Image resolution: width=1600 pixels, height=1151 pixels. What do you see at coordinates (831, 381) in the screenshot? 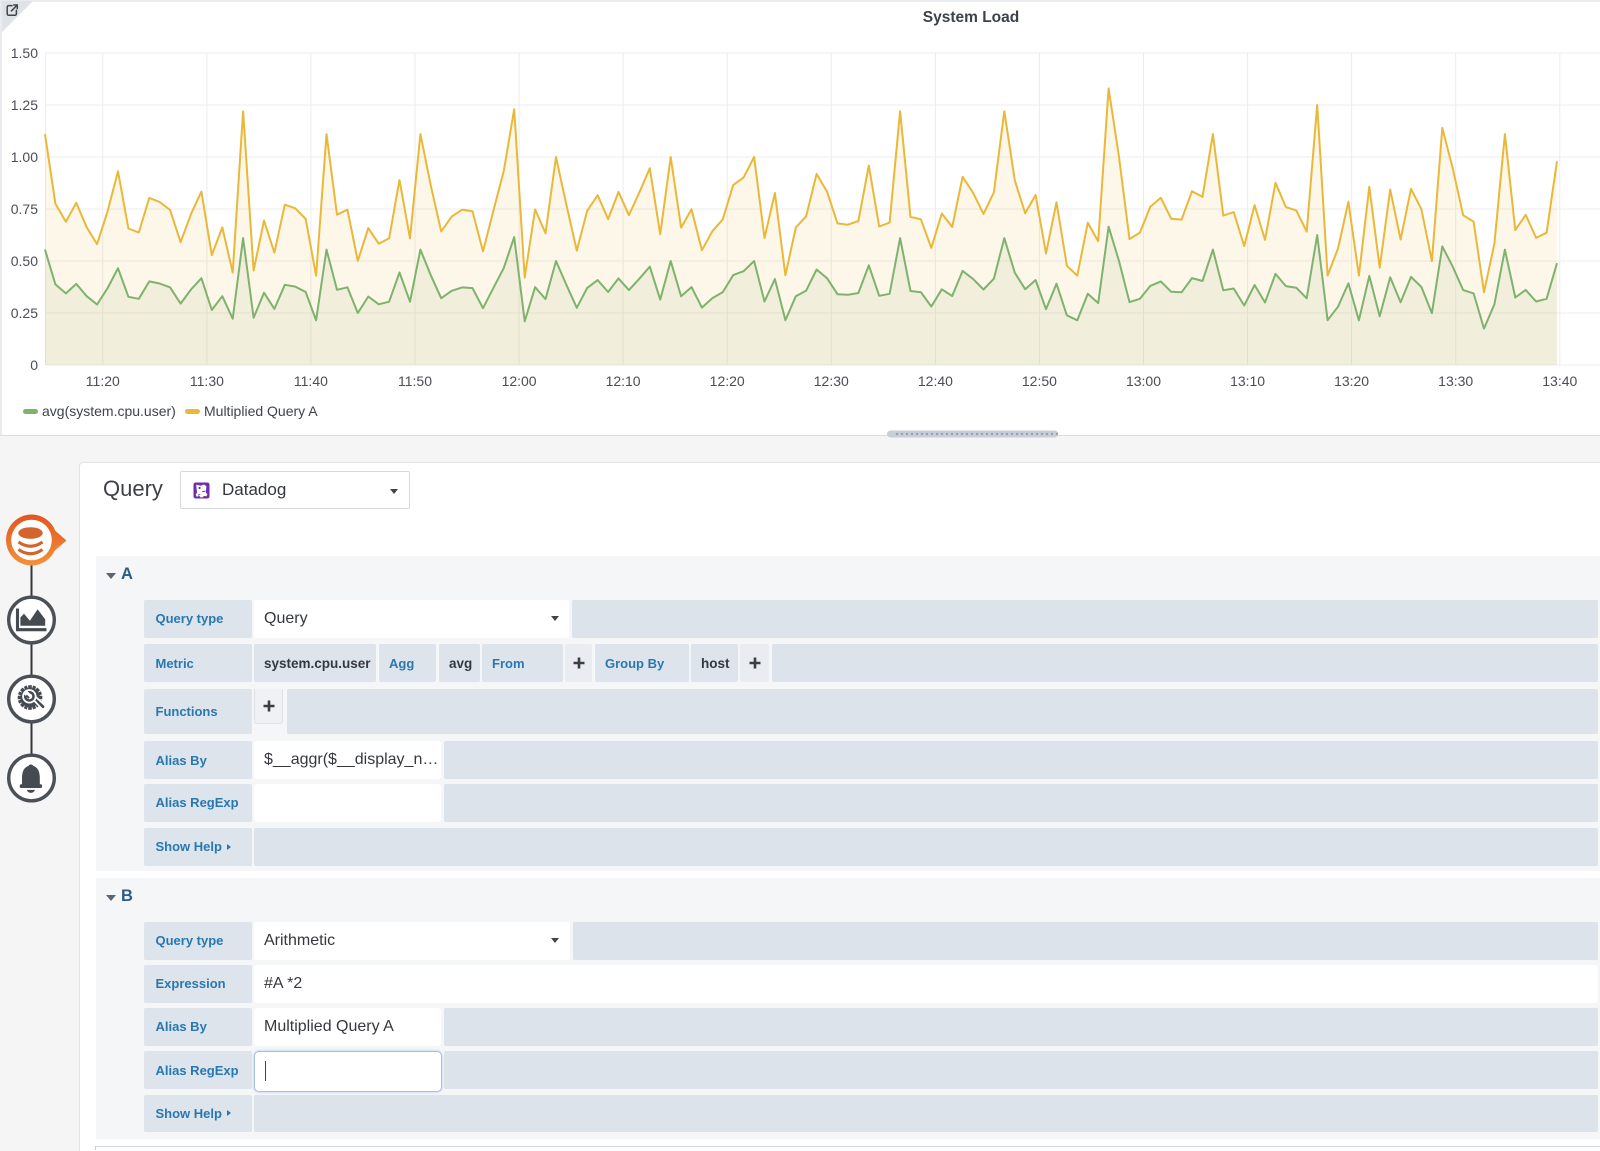
I see `svg-text: 12:30` at bounding box center [831, 381].